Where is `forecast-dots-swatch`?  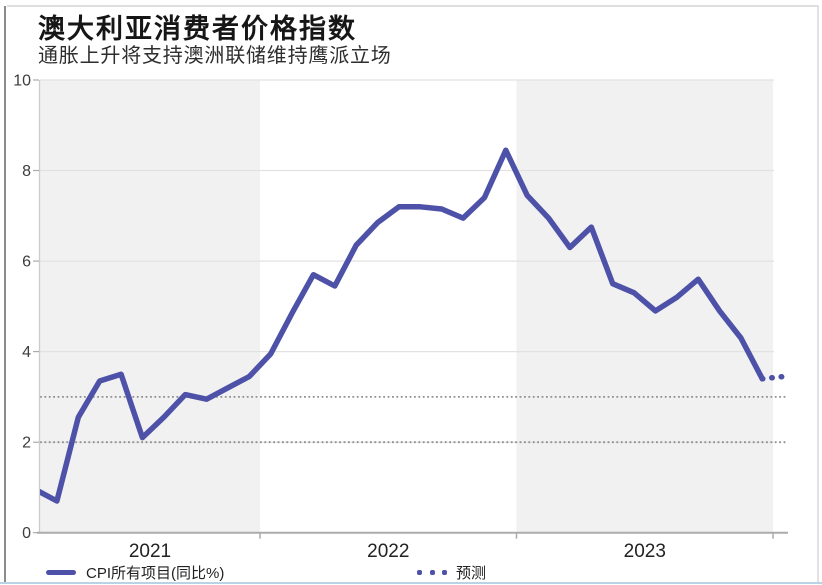 forecast-dots-swatch is located at coordinates (432, 572).